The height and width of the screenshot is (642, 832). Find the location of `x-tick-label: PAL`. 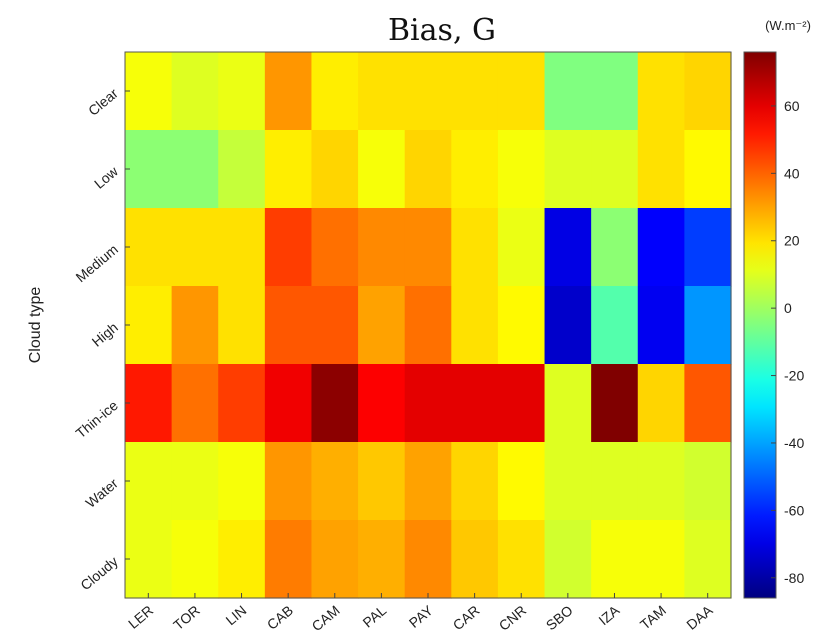

x-tick-label: PAL is located at coordinates (375, 616).